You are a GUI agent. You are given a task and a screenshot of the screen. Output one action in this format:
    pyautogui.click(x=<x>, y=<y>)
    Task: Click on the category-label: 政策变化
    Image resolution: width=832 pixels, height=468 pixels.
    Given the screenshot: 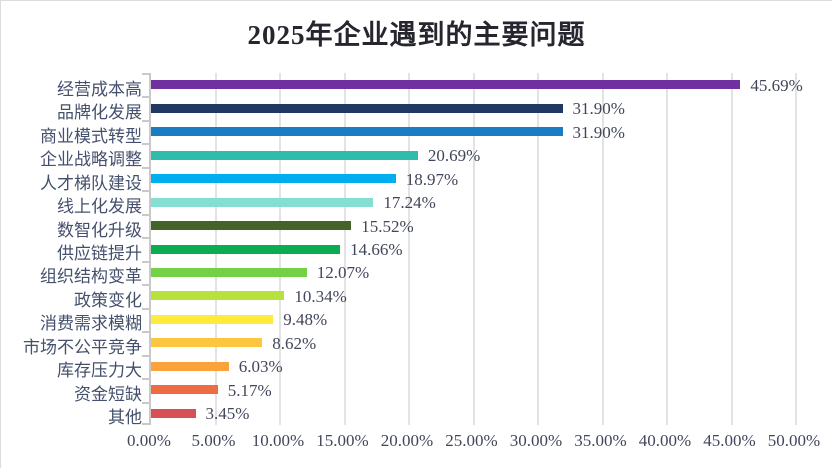 What is the action you would take?
    pyautogui.click(x=108, y=300)
    